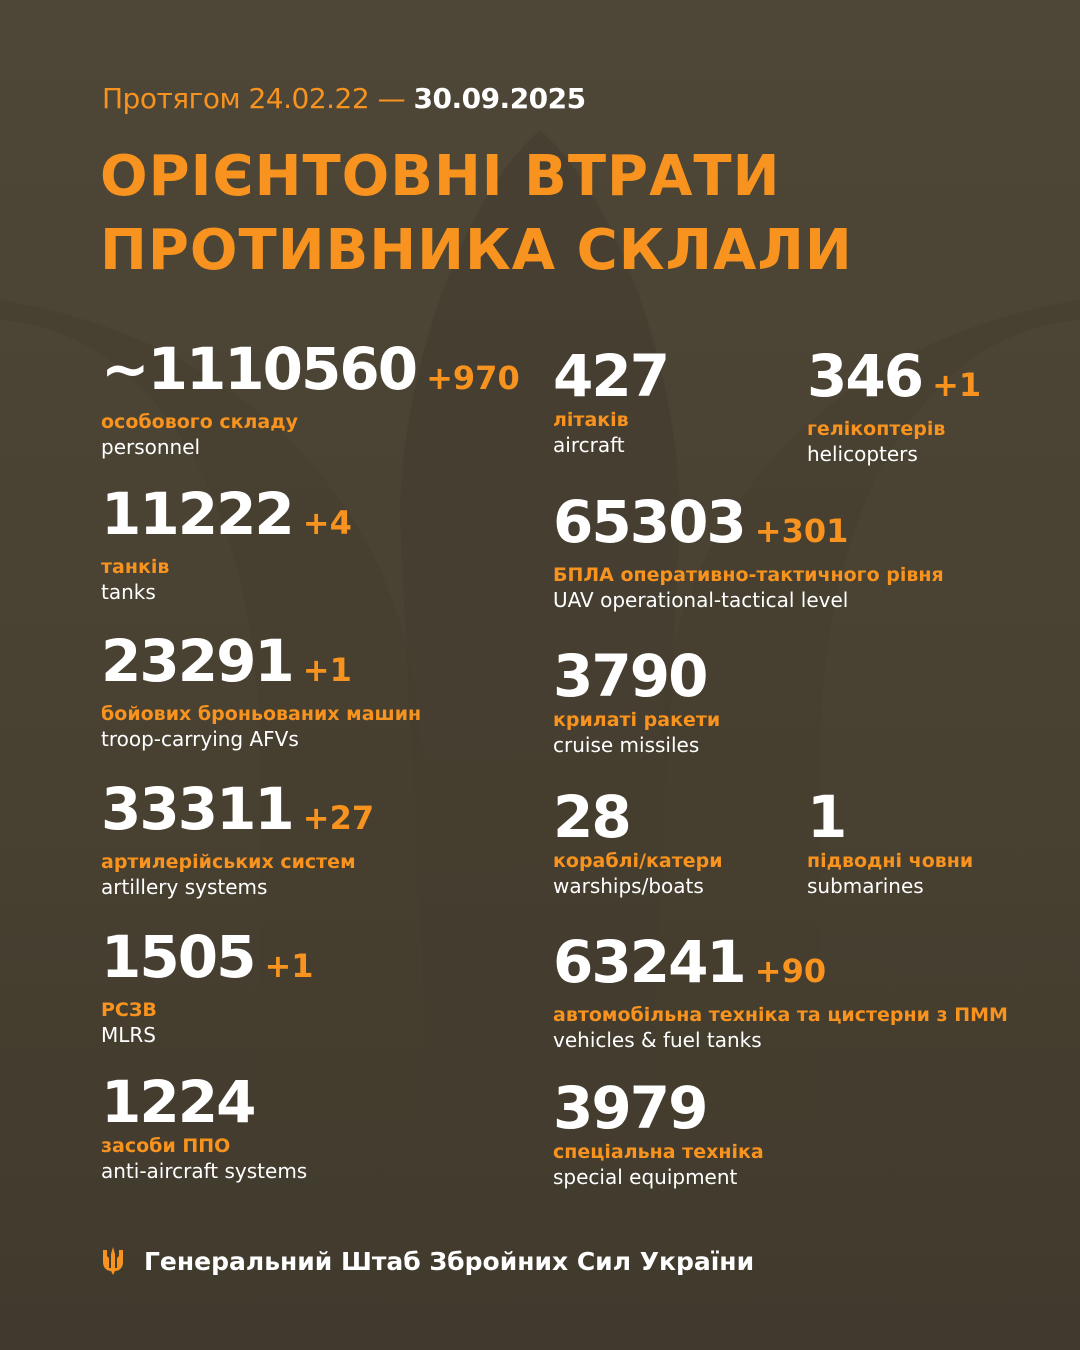  What do you see at coordinates (628, 886) in the screenshot?
I see `stat-label-en: warships/boats` at bounding box center [628, 886].